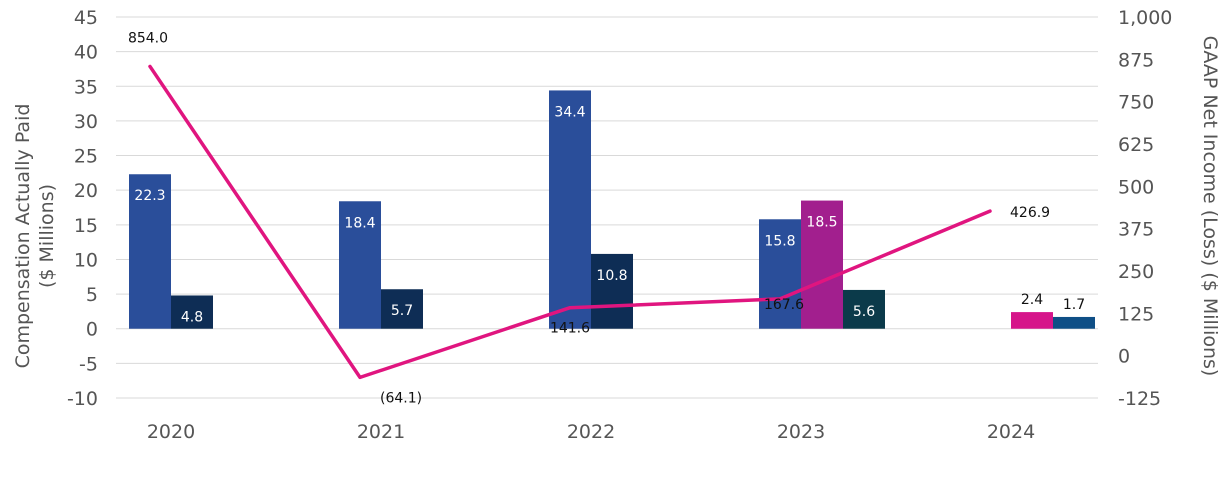 The height and width of the screenshot is (480, 1226). What do you see at coordinates (149, 196) in the screenshot?
I see `bar-value-label: 22.3` at bounding box center [149, 196].